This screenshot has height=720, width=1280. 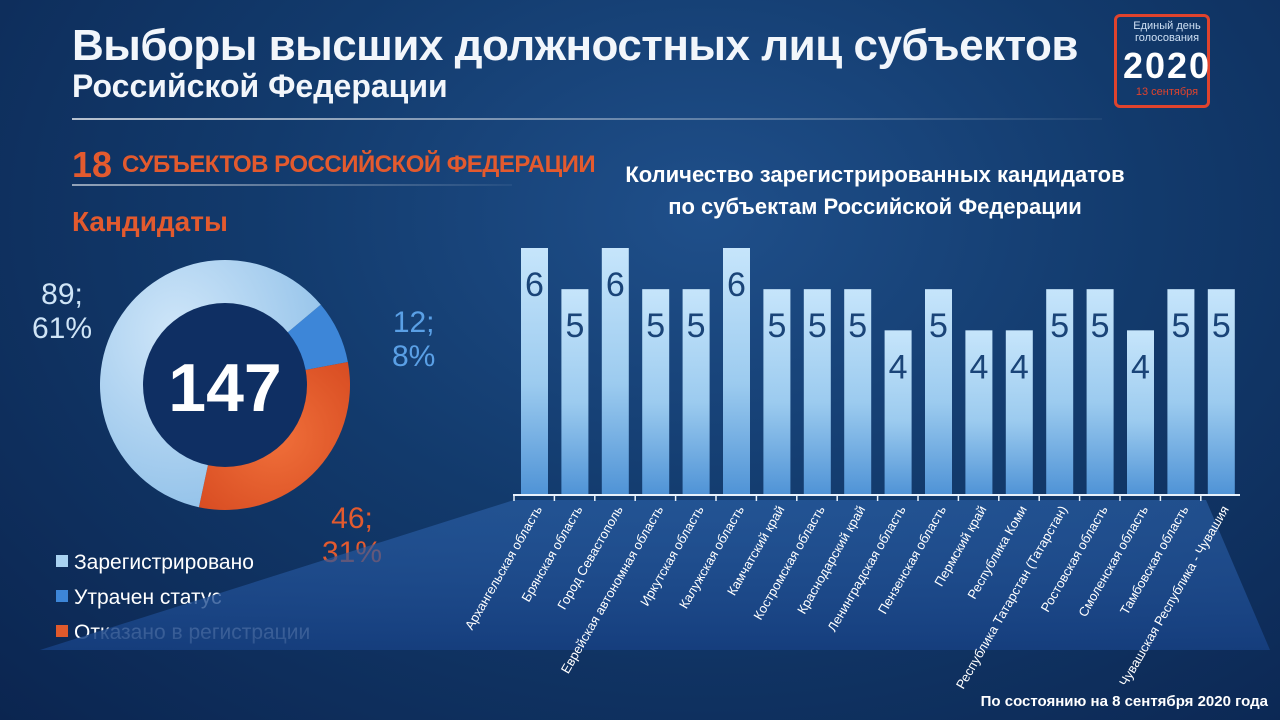 What do you see at coordinates (164, 562) in the screenshot?
I see `legend-label-registered: Зарегистрировано` at bounding box center [164, 562].